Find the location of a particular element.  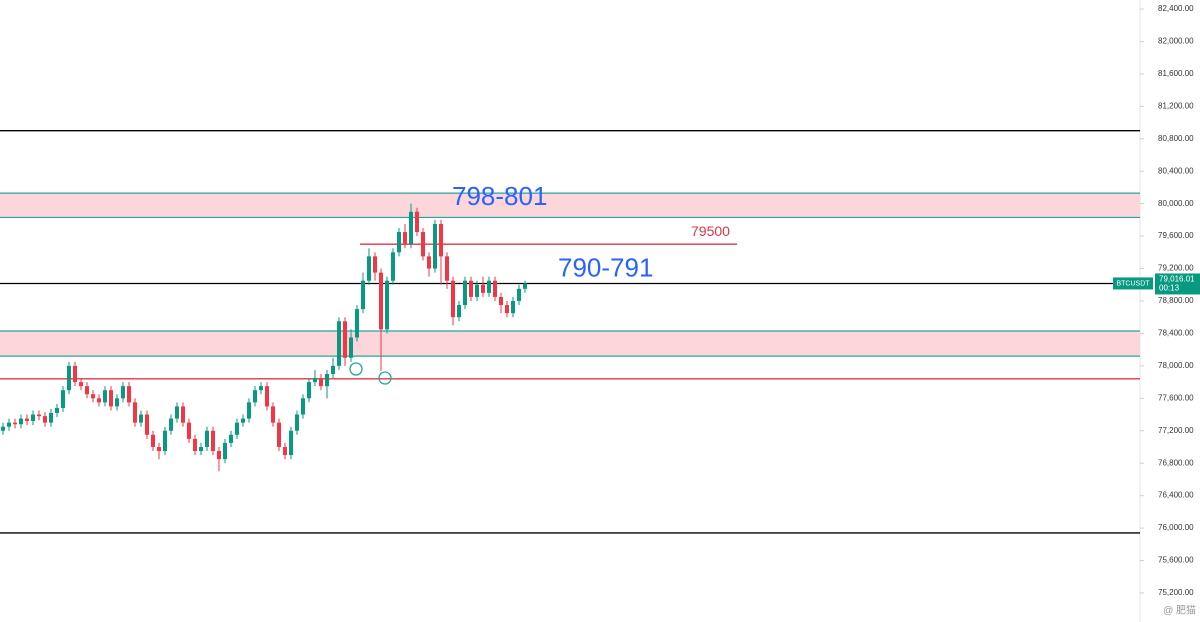

y-tick-label: 78,800.00 is located at coordinates (1176, 300).